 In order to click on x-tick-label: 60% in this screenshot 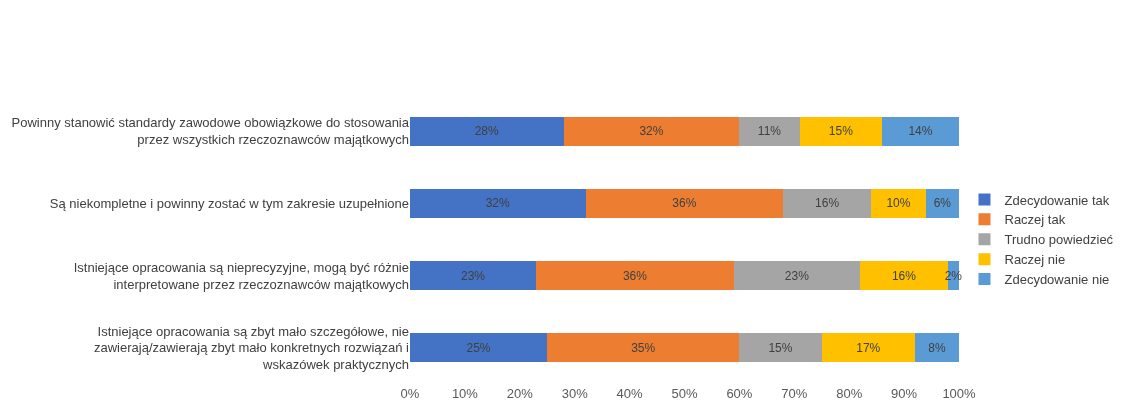, I will do `click(739, 393)`.